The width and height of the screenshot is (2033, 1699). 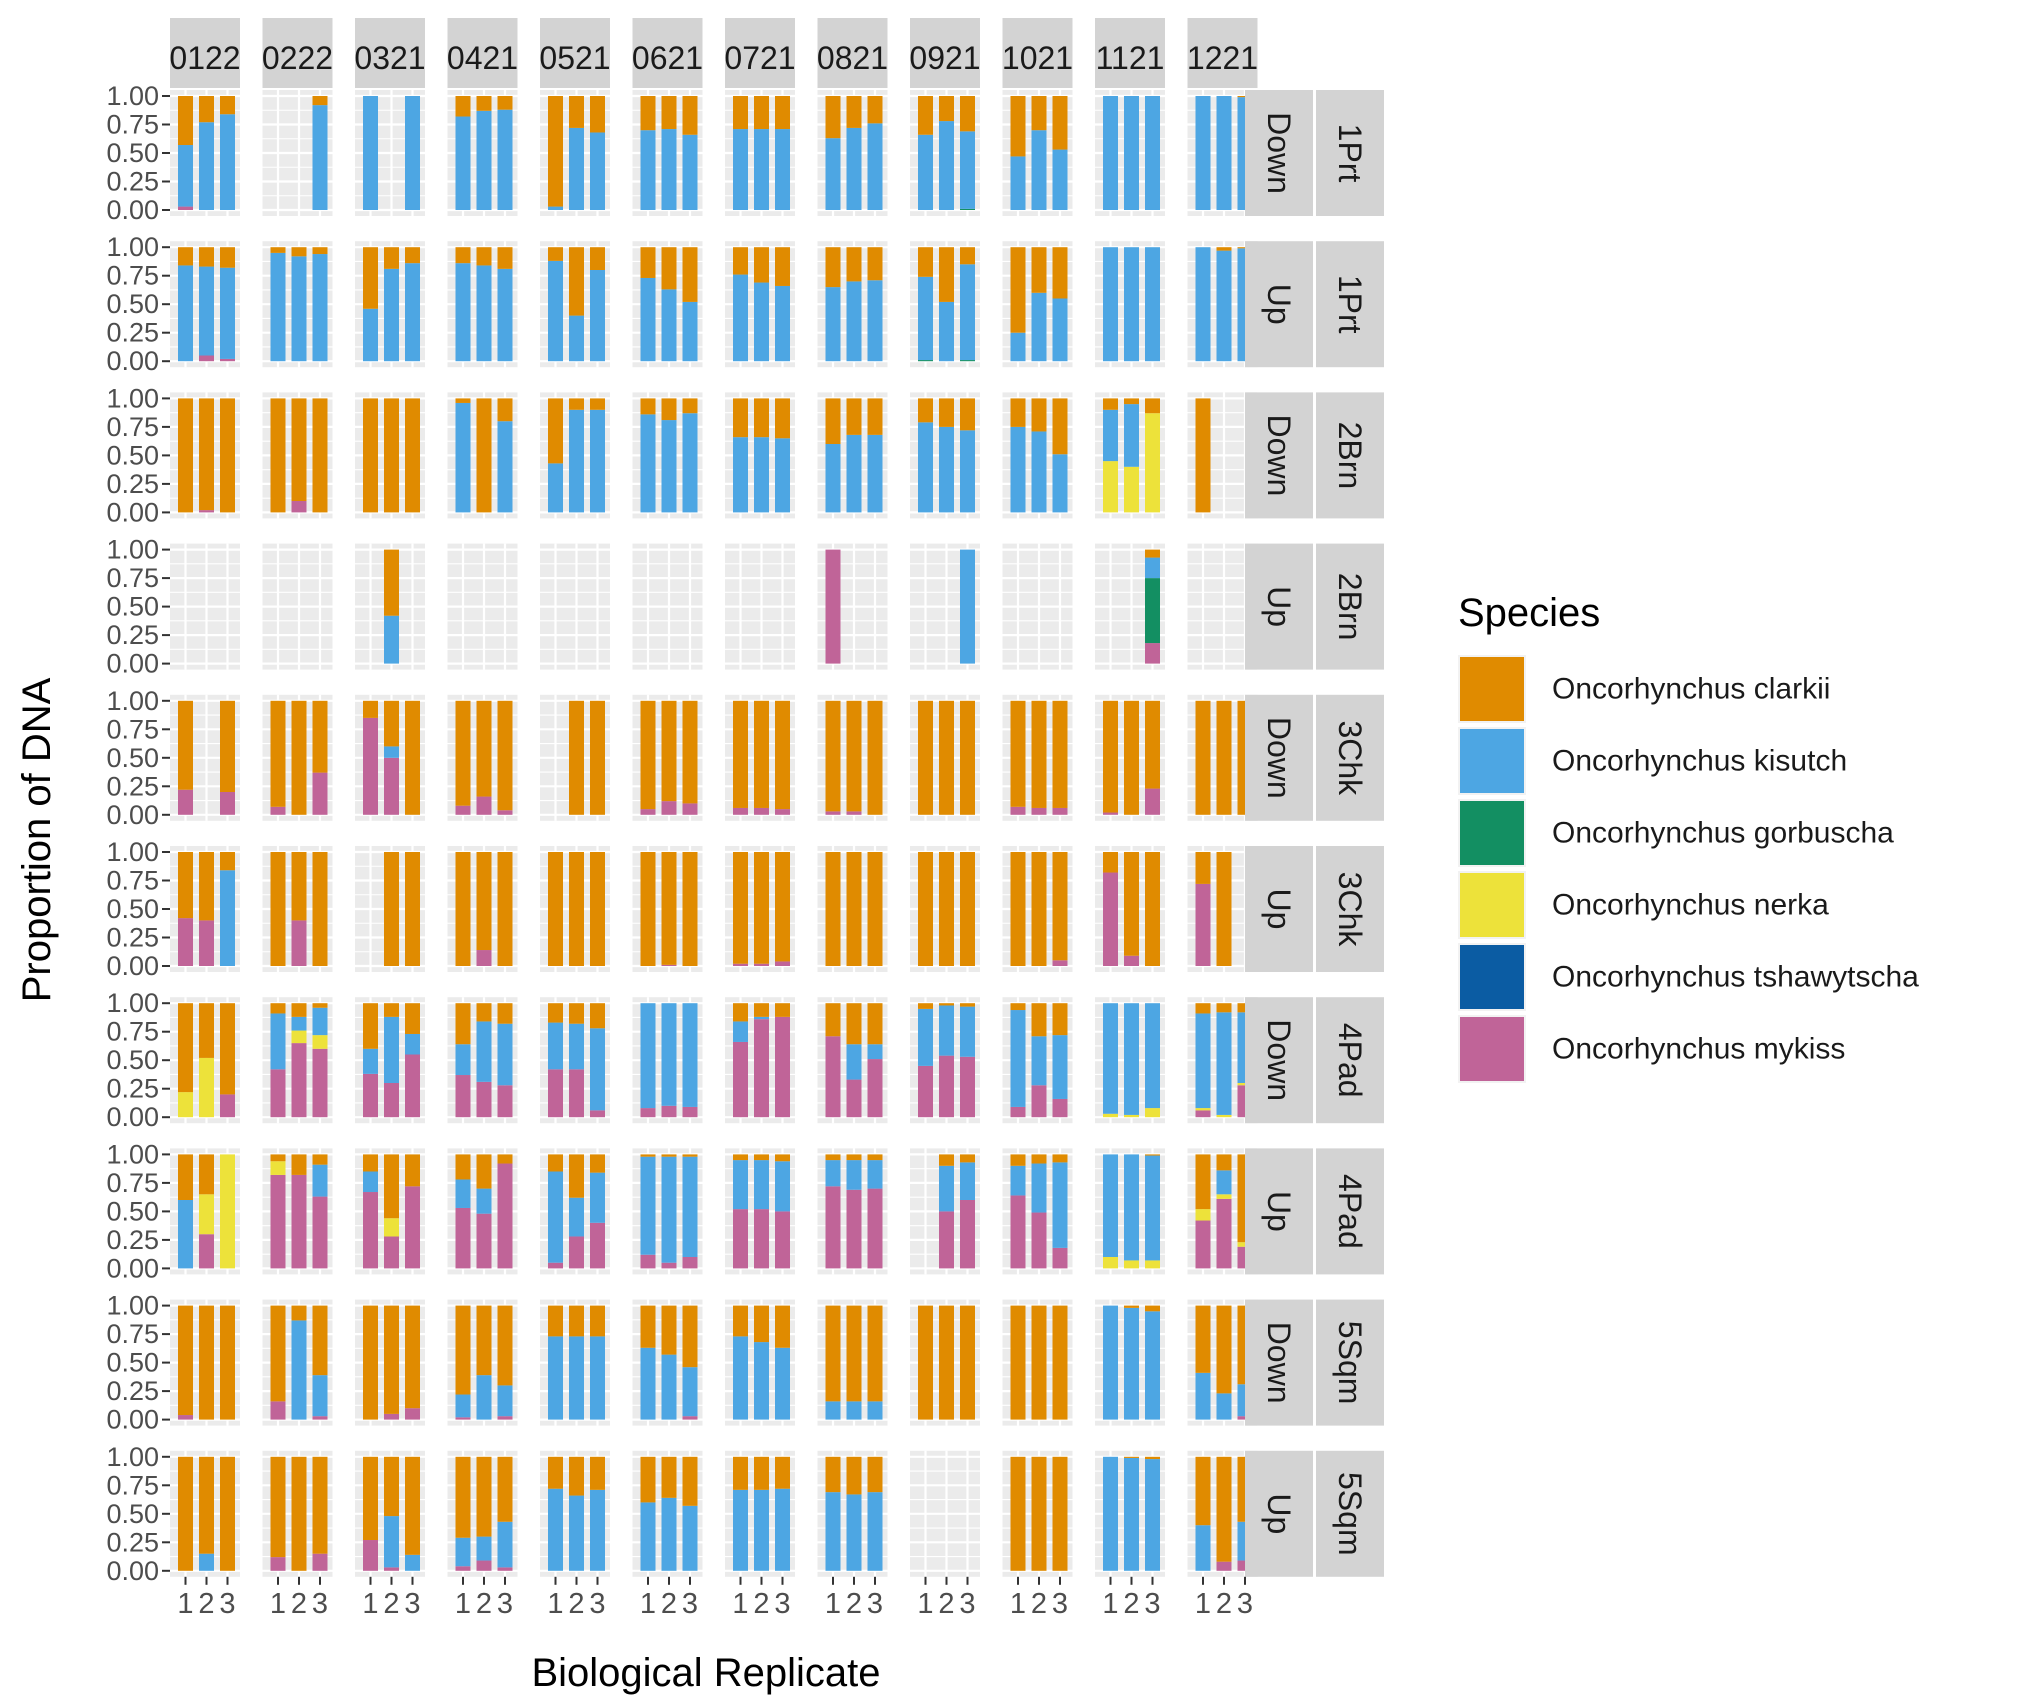 I want to click on panel-0821-3Chk-Down, so click(x=852, y=757).